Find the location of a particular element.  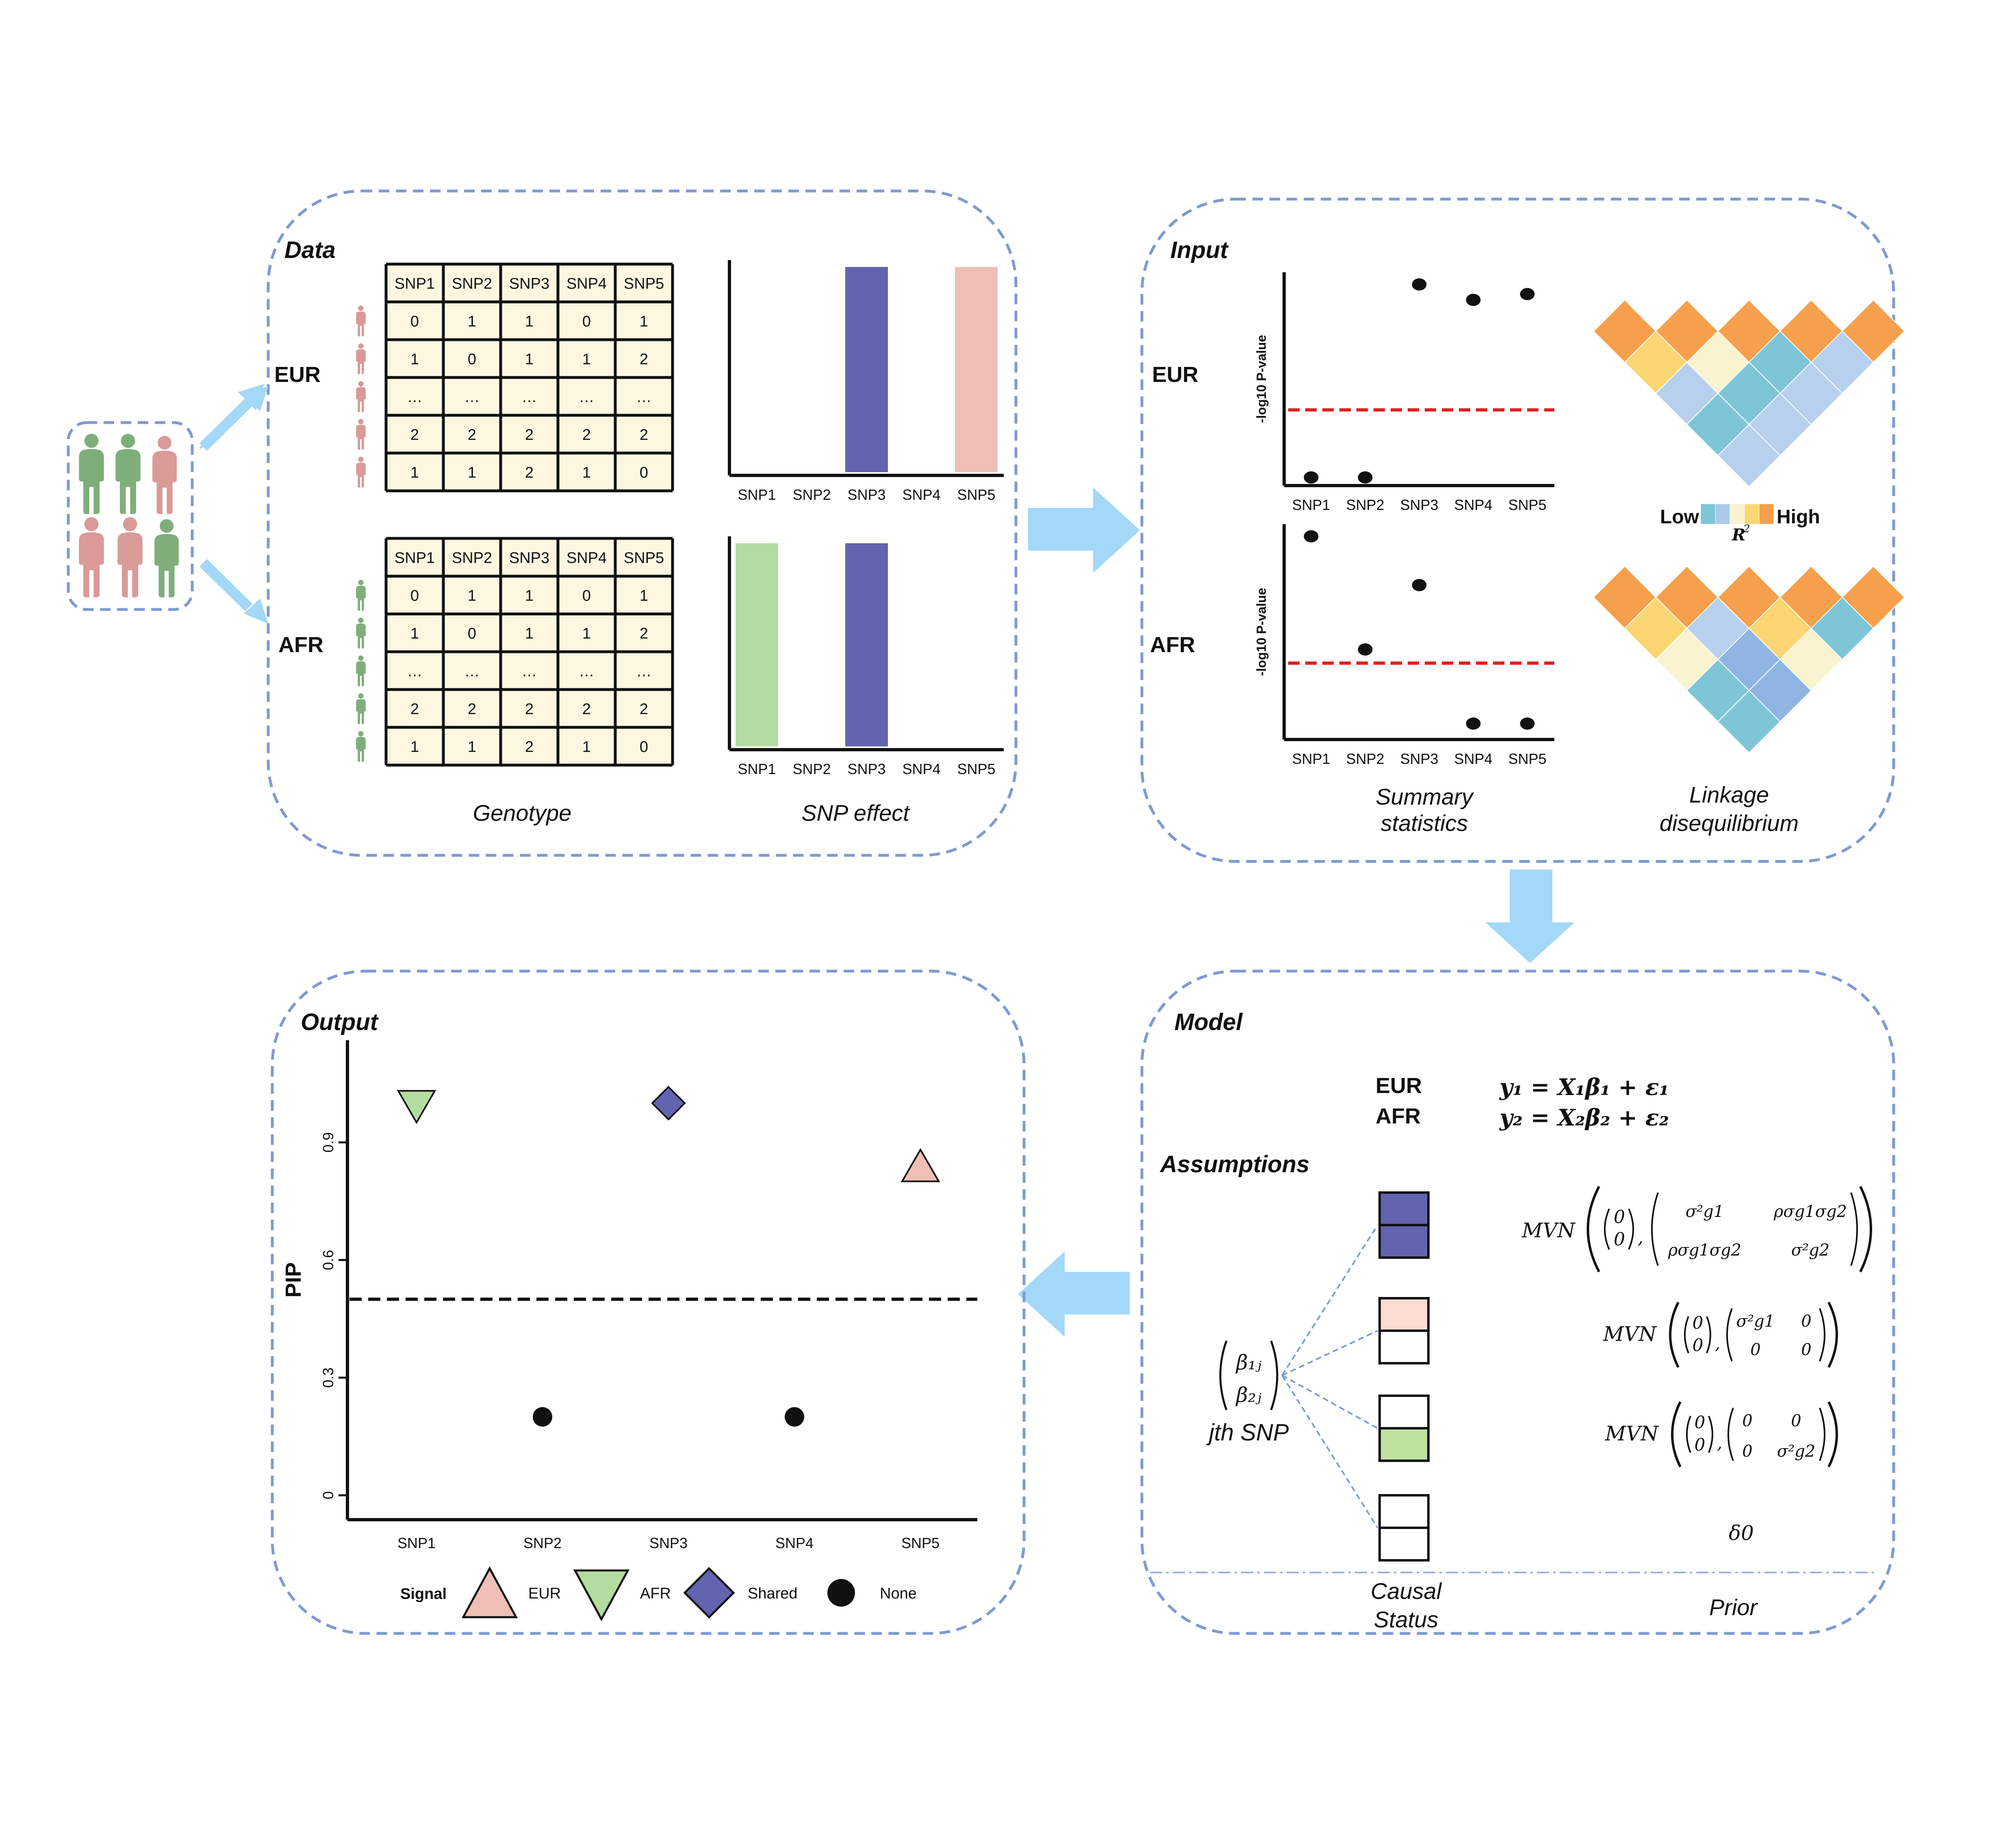

effect-bar-snp1 is located at coordinates (757, 644).